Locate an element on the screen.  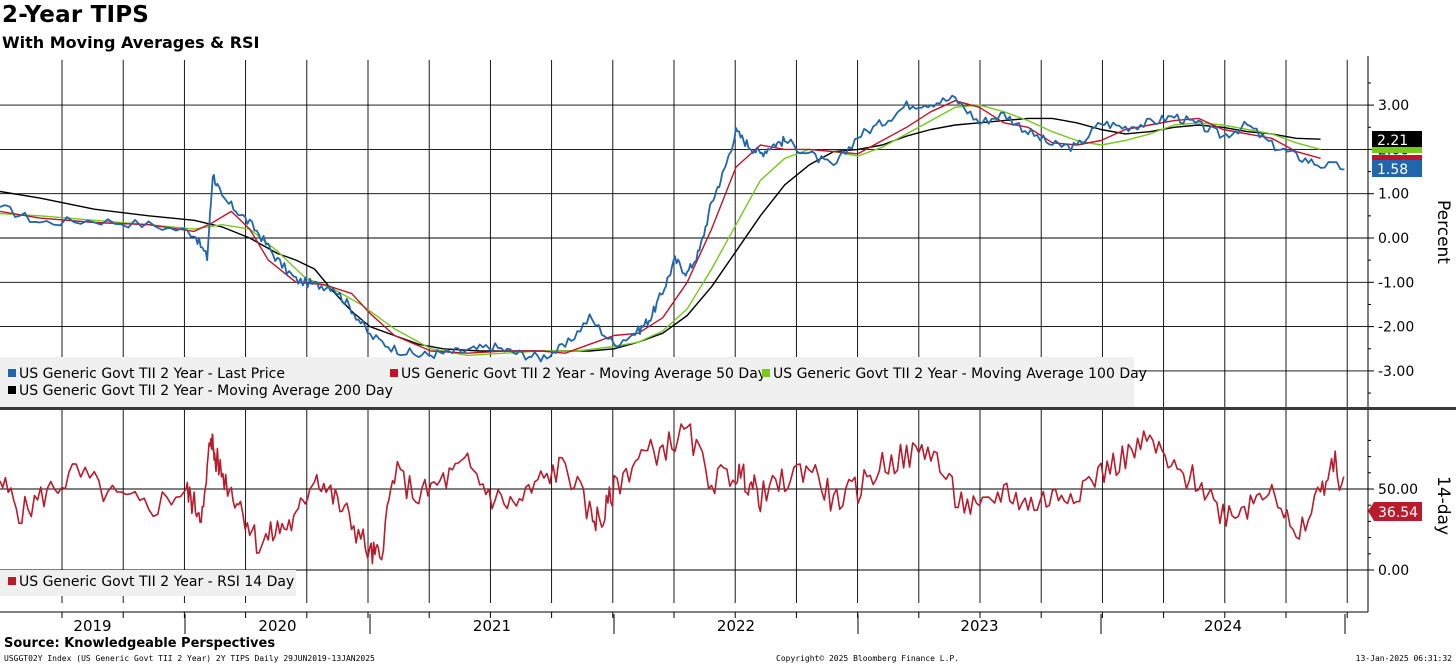
panel-divider is located at coordinates (728, 408).